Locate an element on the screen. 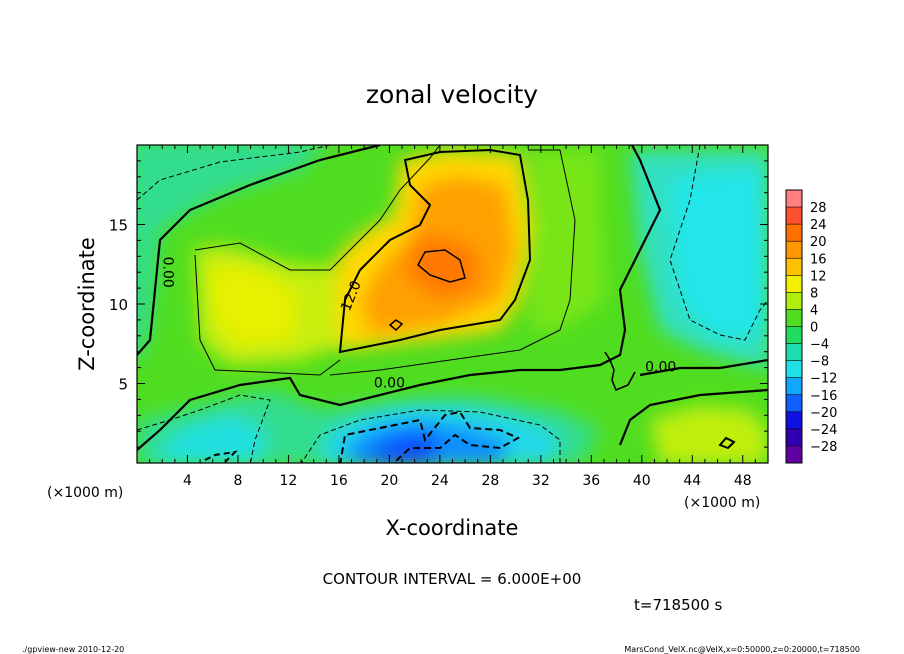  field-region-upper-right is located at coordinates (567, 240).